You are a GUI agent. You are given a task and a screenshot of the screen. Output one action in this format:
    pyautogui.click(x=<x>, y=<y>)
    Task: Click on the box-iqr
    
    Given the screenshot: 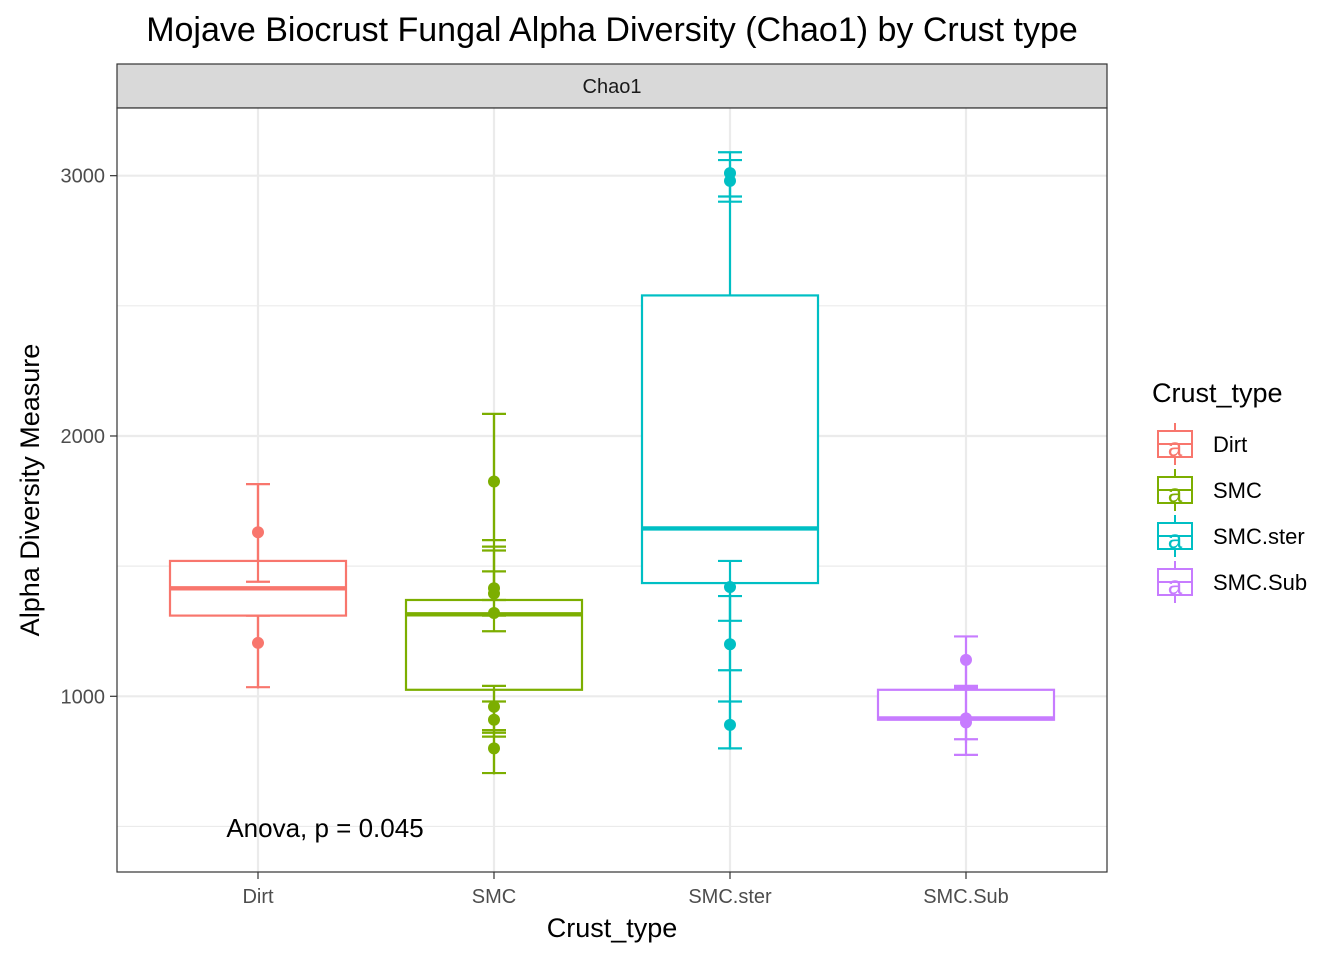 What is the action you would take?
    pyautogui.click(x=730, y=439)
    